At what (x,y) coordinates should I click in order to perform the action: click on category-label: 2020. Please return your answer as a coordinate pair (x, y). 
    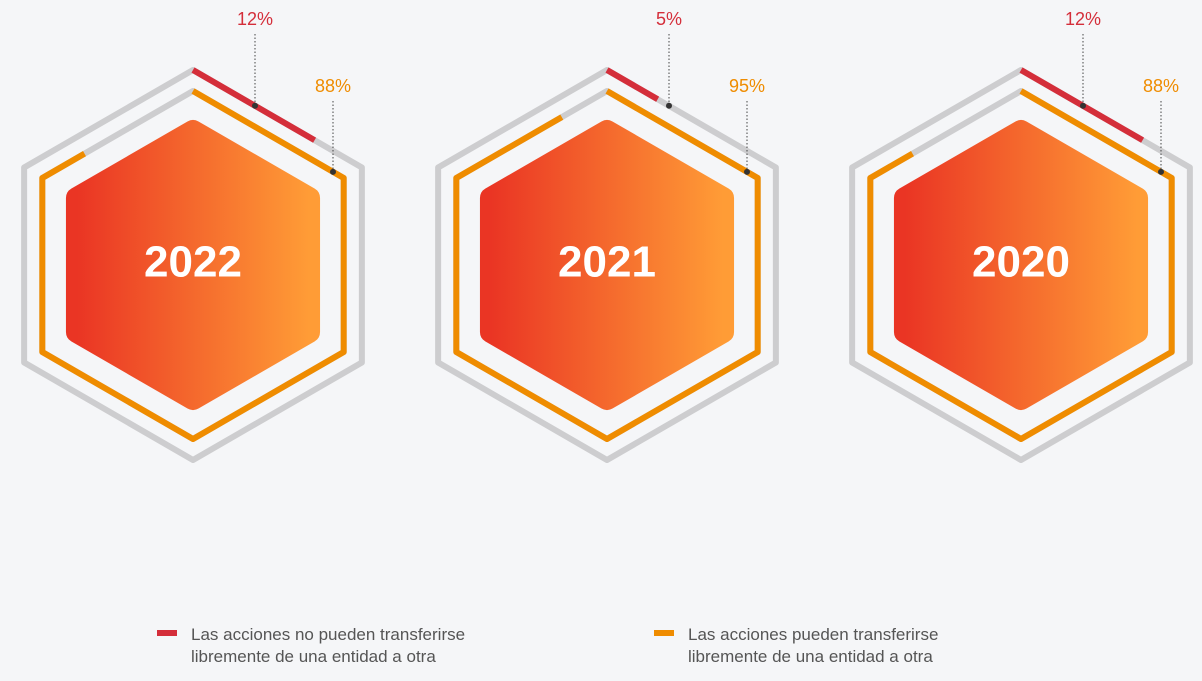
    Looking at the image, I should click on (1021, 262).